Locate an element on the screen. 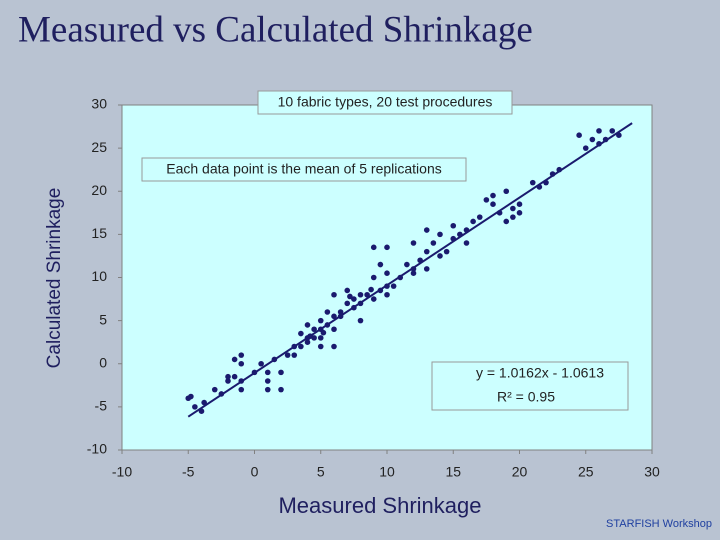 Image resolution: width=720 pixels, height=540 pixels. y-tick-label: 0 is located at coordinates (103, 362).